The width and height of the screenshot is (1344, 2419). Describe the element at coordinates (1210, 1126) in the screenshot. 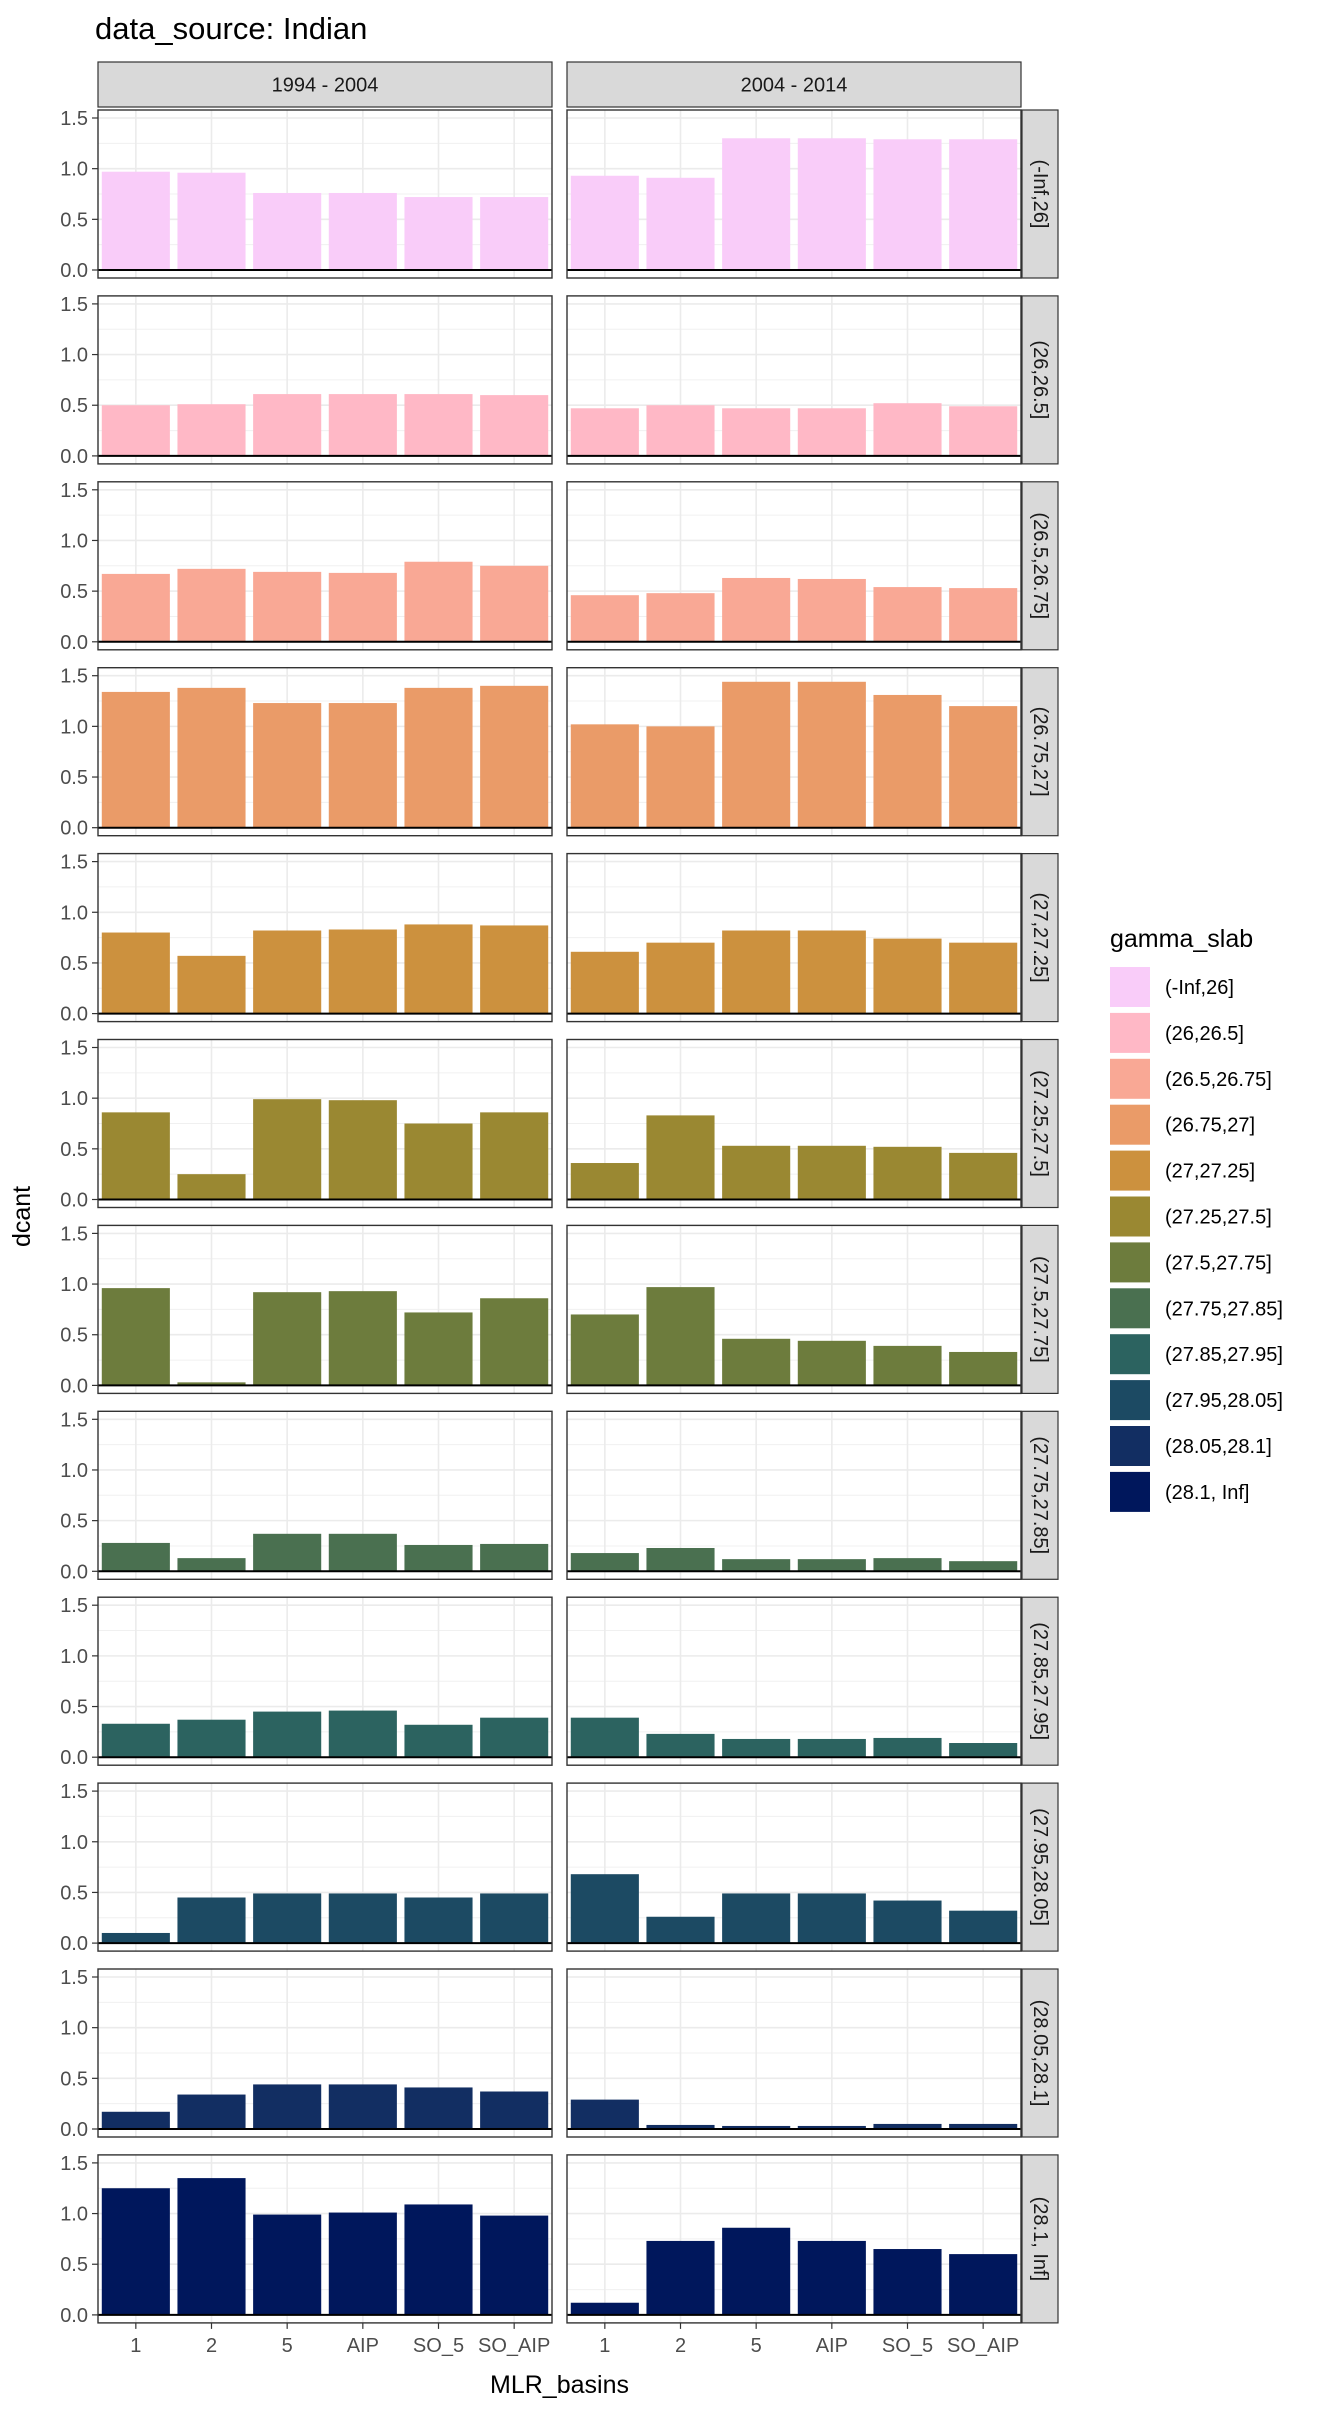

I see `legend-label: (26.75,27]` at that location.